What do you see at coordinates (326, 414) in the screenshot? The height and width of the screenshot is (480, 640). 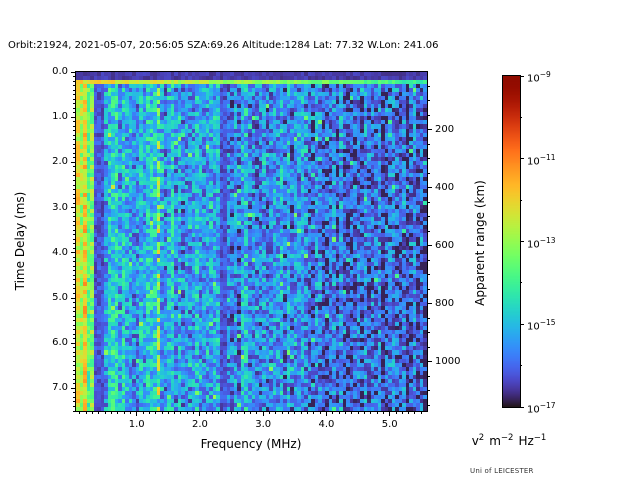 I see `x-major-tick` at bounding box center [326, 414].